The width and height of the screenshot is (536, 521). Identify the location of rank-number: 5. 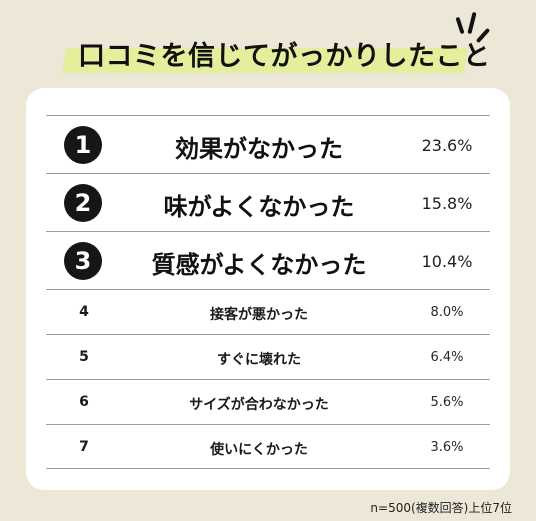
(84, 357).